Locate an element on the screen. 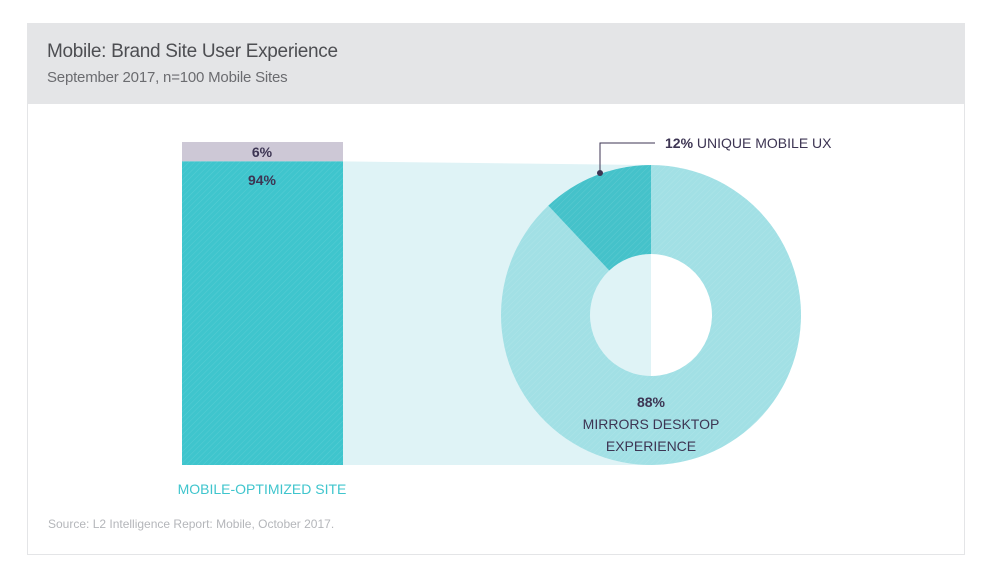 Image resolution: width=1000 pixels, height=584 pixels. chart-subtitle: September 2017, n=100 Mobile Sites is located at coordinates (167, 77).